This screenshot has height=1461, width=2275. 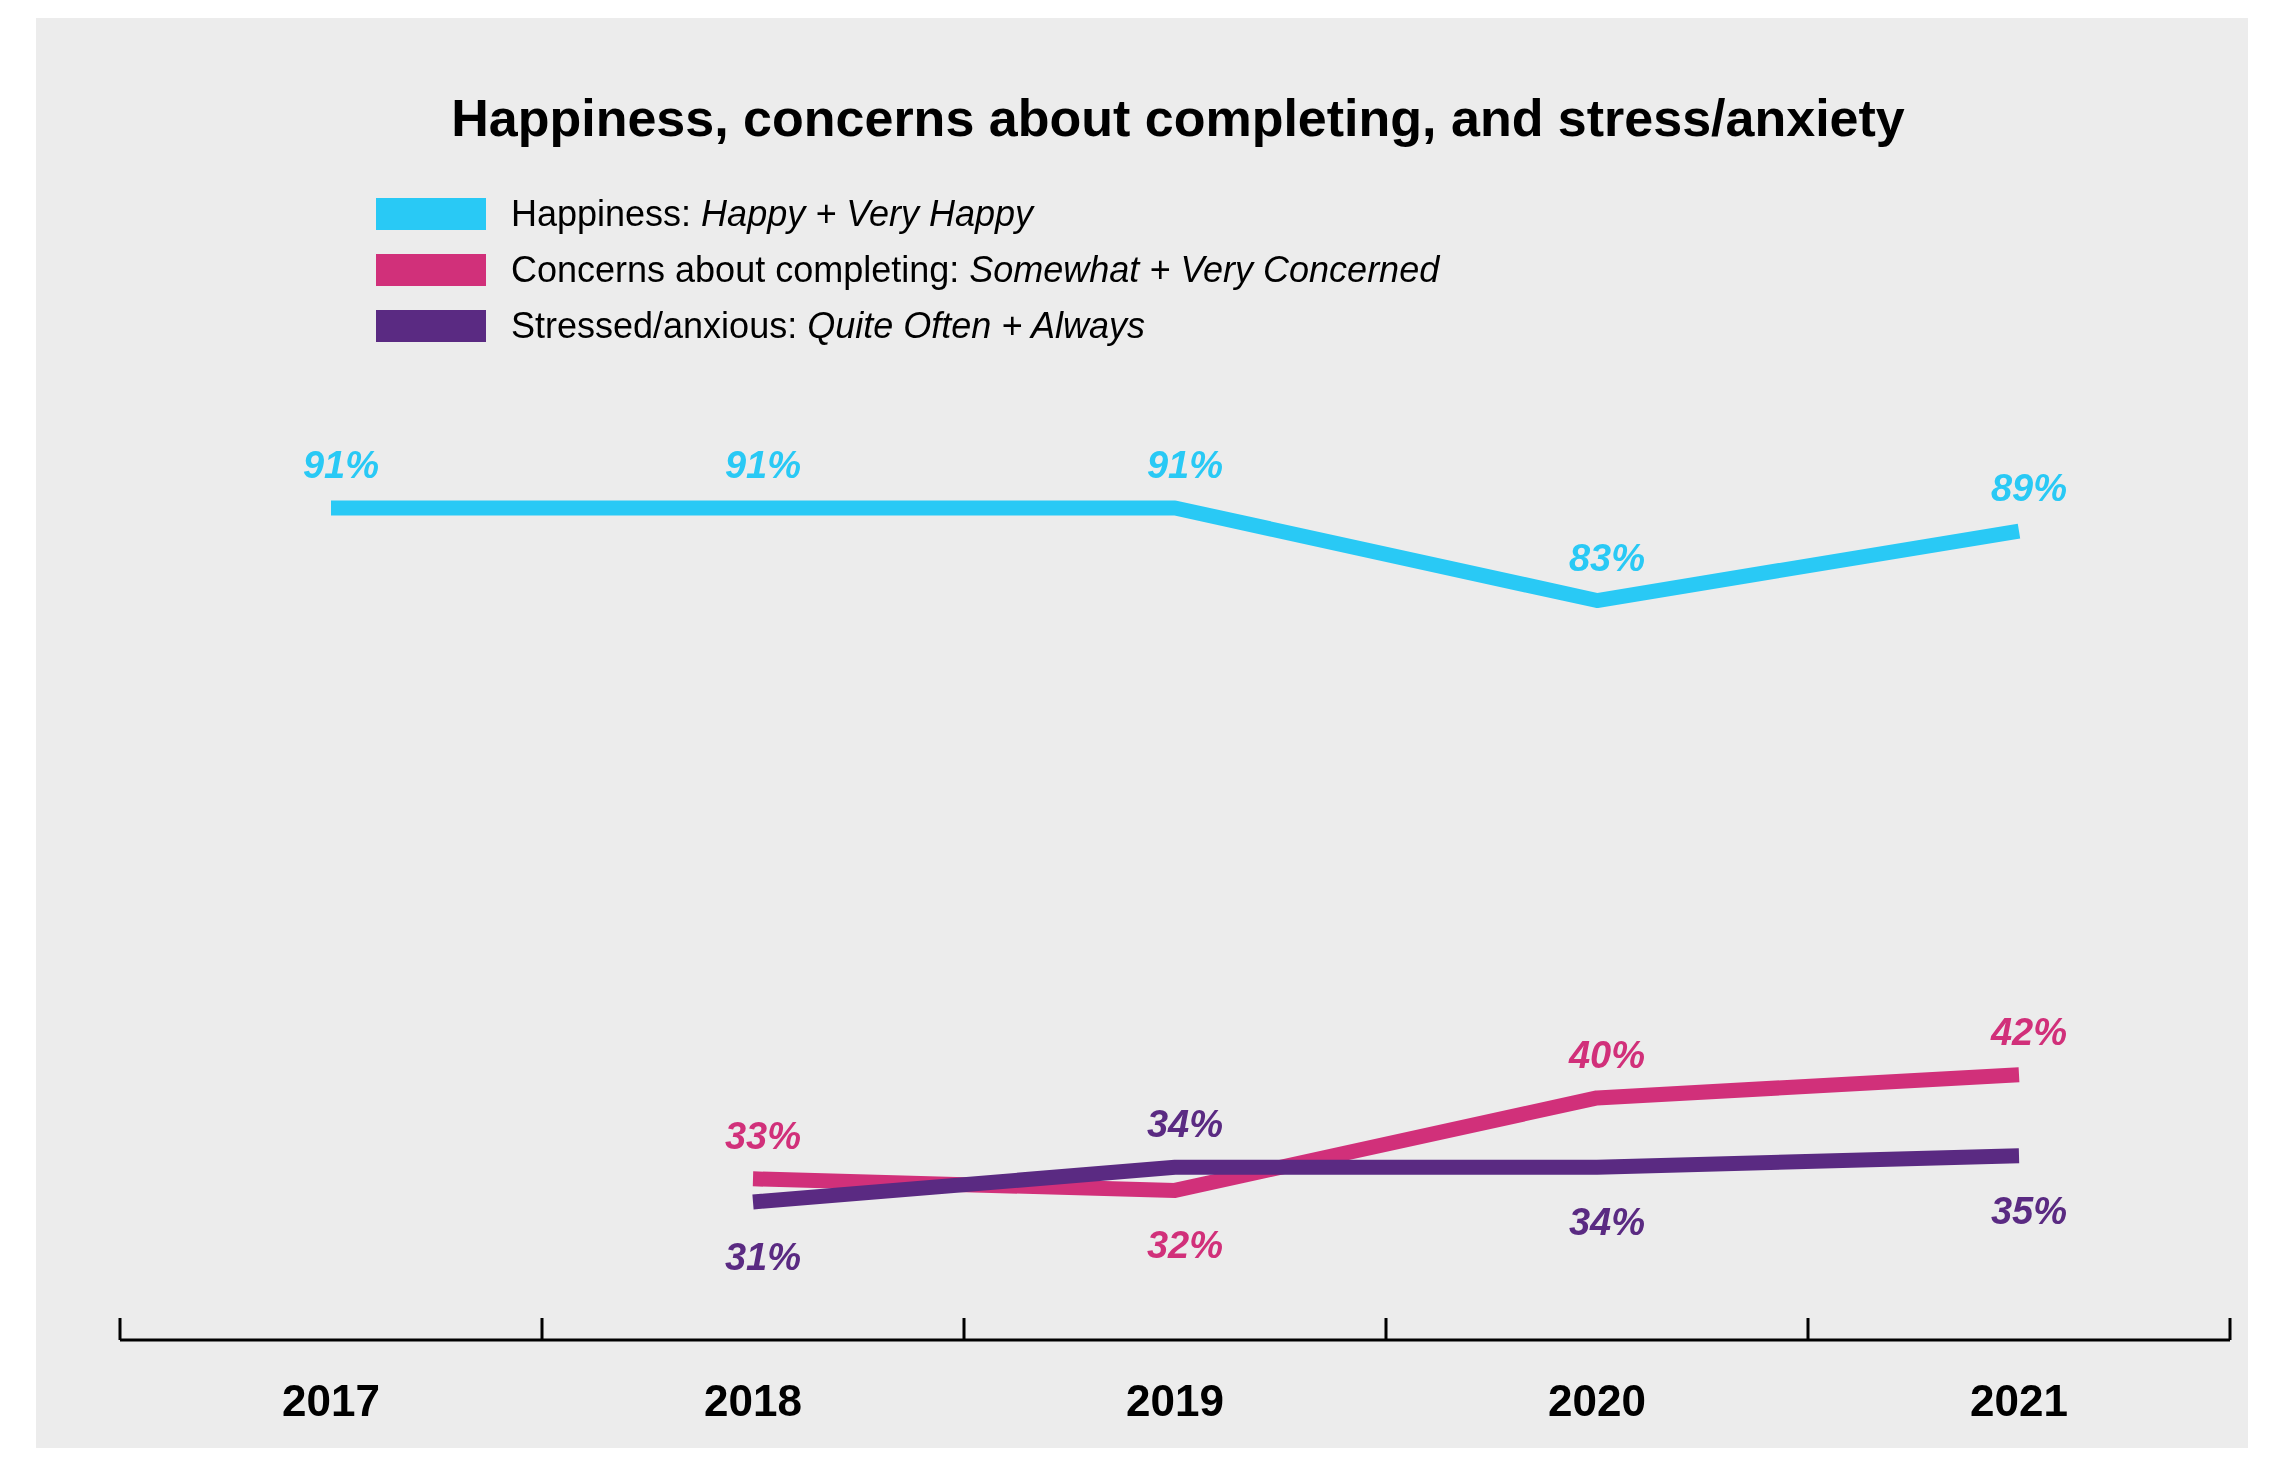 I want to click on data-label: 83%, so click(x=1607, y=557).